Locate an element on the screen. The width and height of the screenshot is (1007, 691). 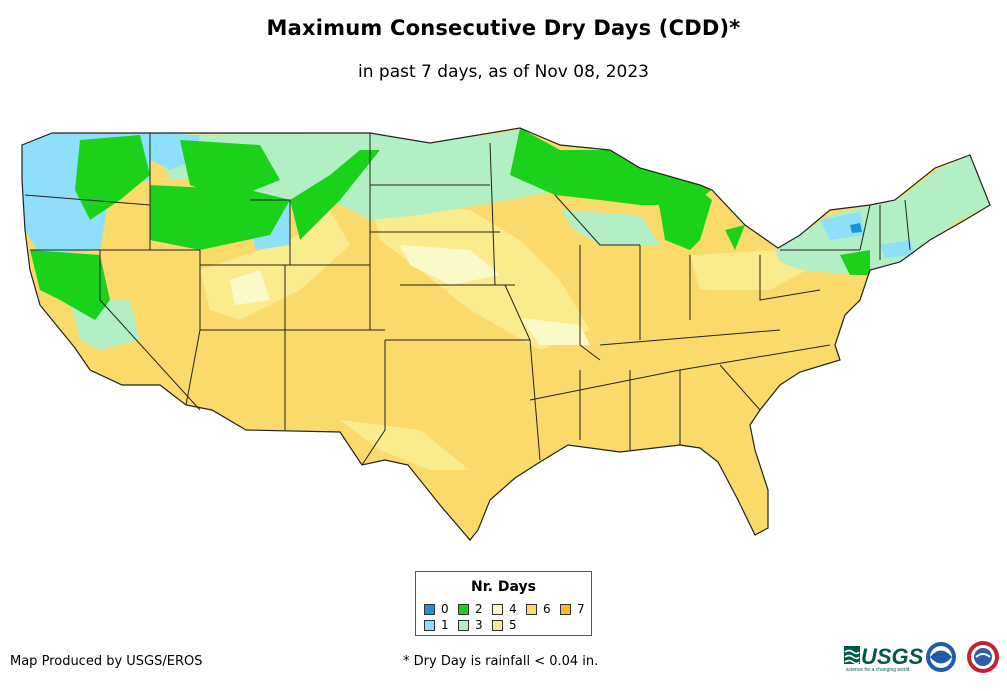
legend-item-7: 7 is located at coordinates (572, 609).